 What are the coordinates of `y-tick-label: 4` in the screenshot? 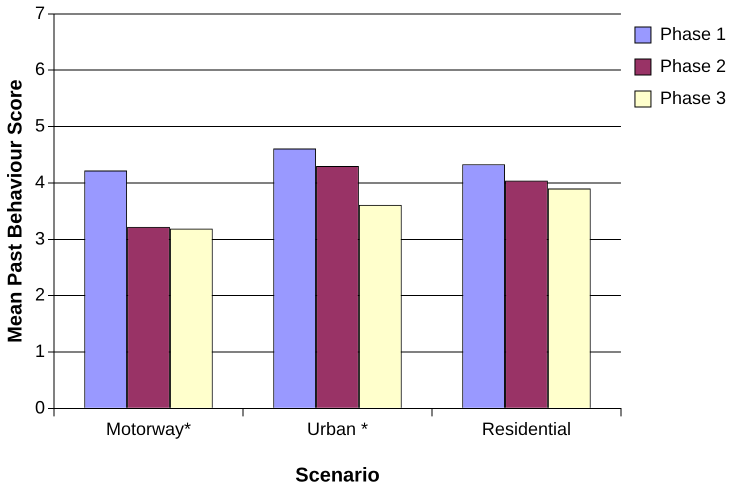 It's located at (40, 182).